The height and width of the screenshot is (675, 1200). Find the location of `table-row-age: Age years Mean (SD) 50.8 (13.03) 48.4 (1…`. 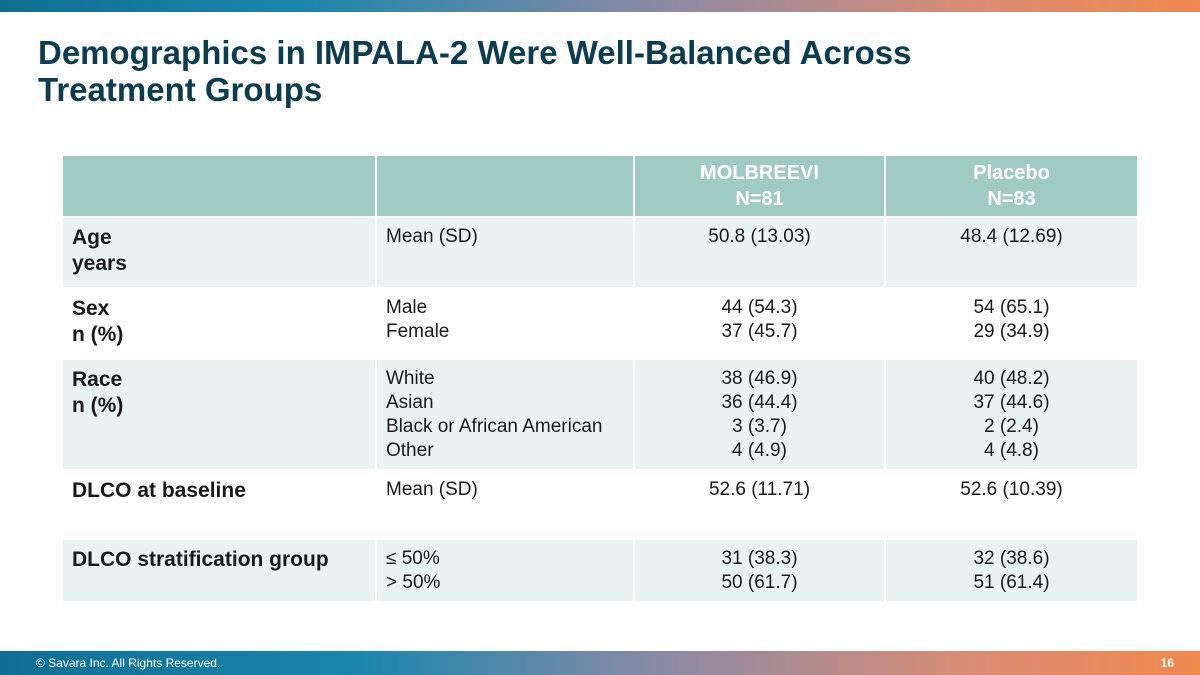

table-row-age: Age years Mean (SD) 50.8 (13.03) 48.4 (1… is located at coordinates (600, 253).